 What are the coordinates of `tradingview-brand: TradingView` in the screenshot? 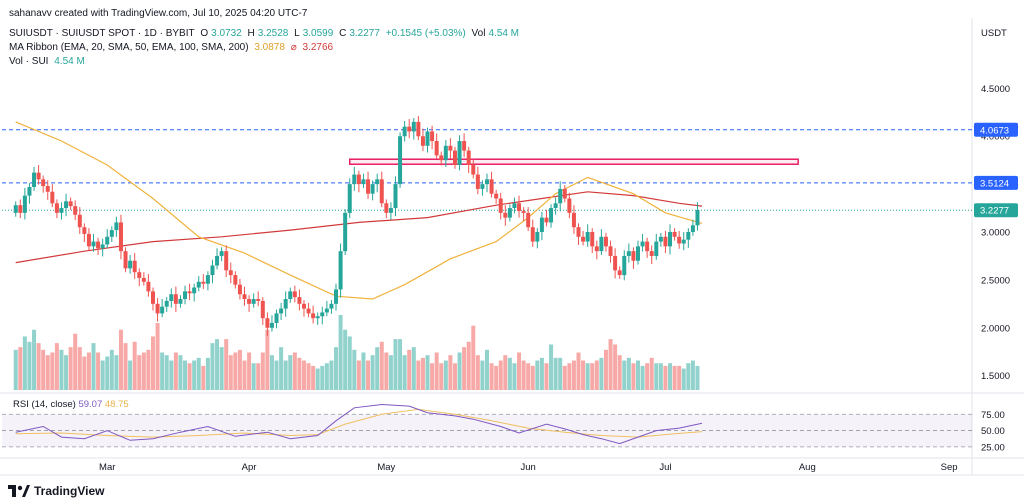 It's located at (56, 491).